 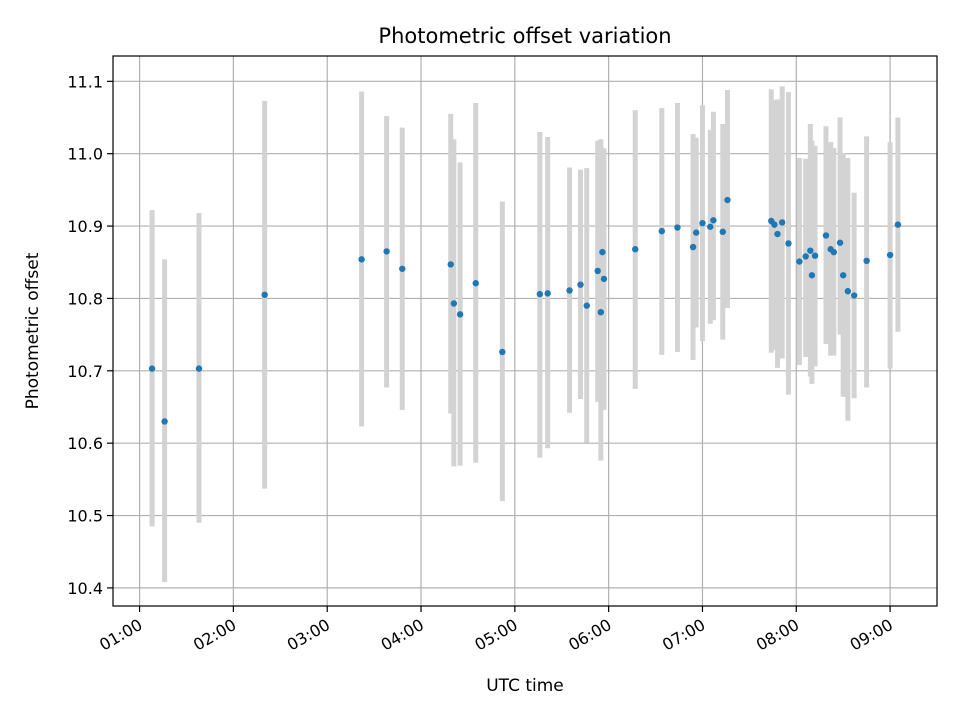 What do you see at coordinates (524, 36) in the screenshot?
I see `chart-title: Photometric offset variation` at bounding box center [524, 36].